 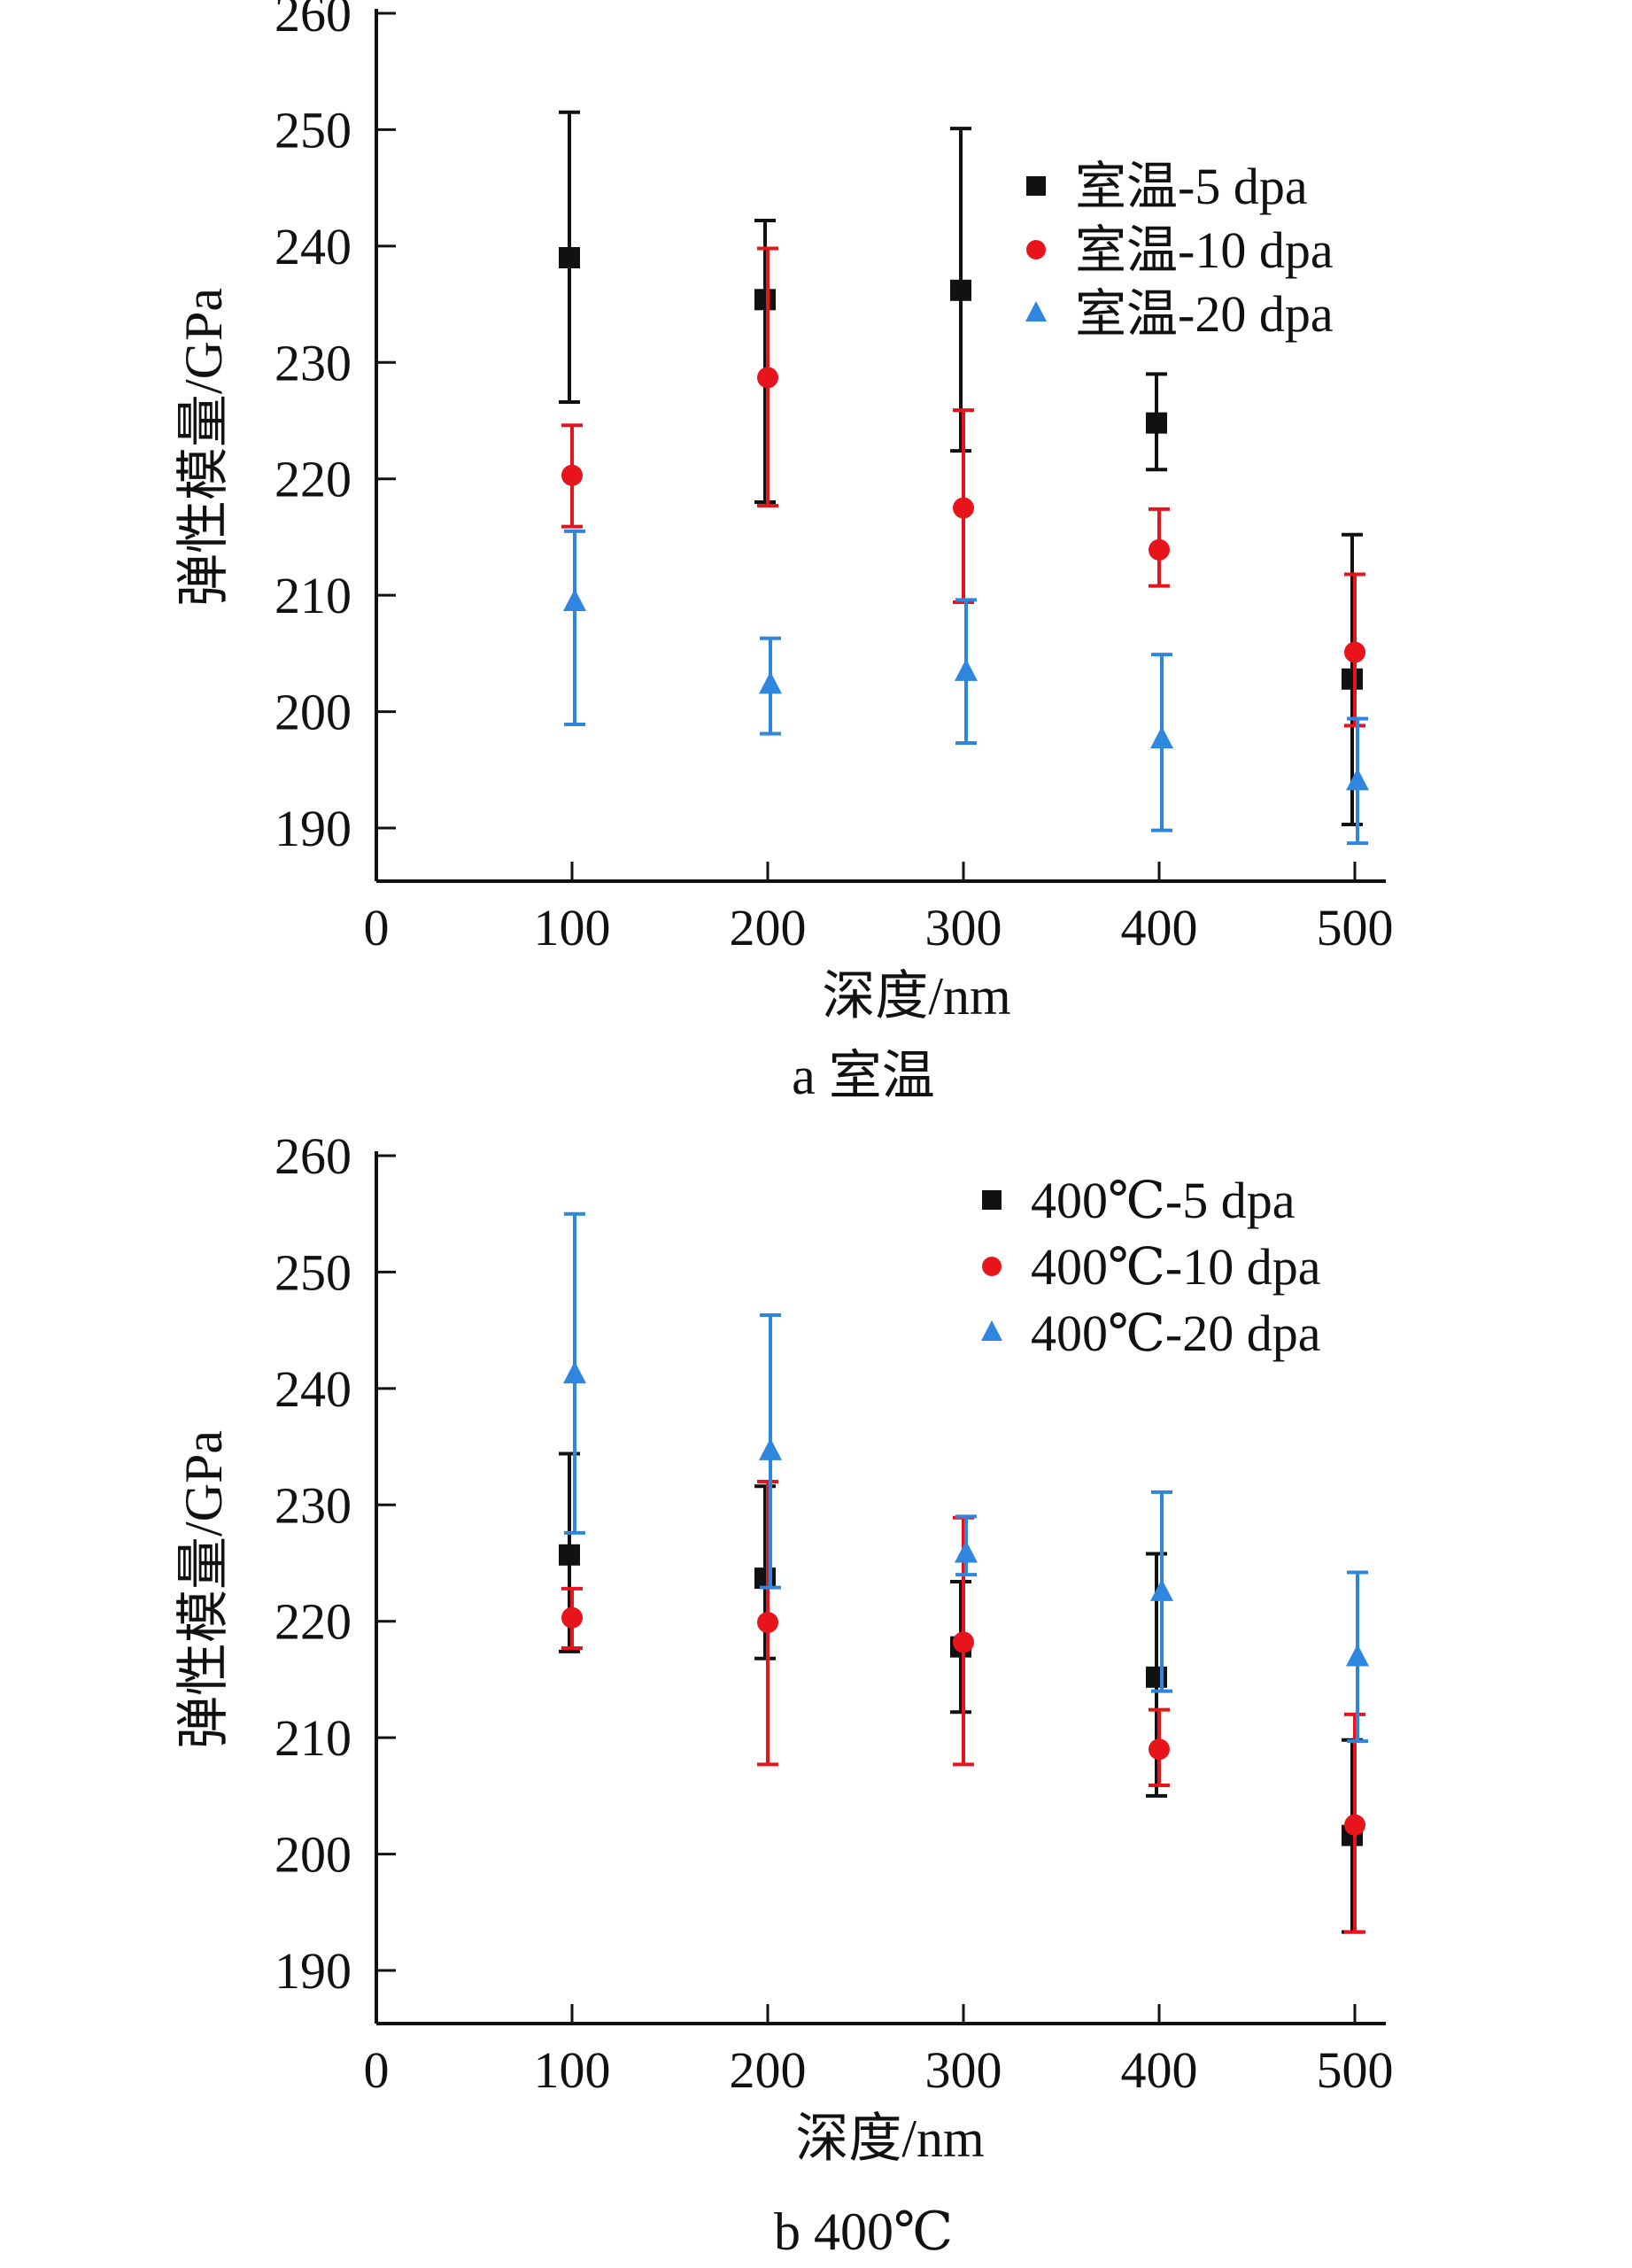 What do you see at coordinates (1204, 314) in the screenshot?
I see `legend-label: 室温-20 dpa` at bounding box center [1204, 314].